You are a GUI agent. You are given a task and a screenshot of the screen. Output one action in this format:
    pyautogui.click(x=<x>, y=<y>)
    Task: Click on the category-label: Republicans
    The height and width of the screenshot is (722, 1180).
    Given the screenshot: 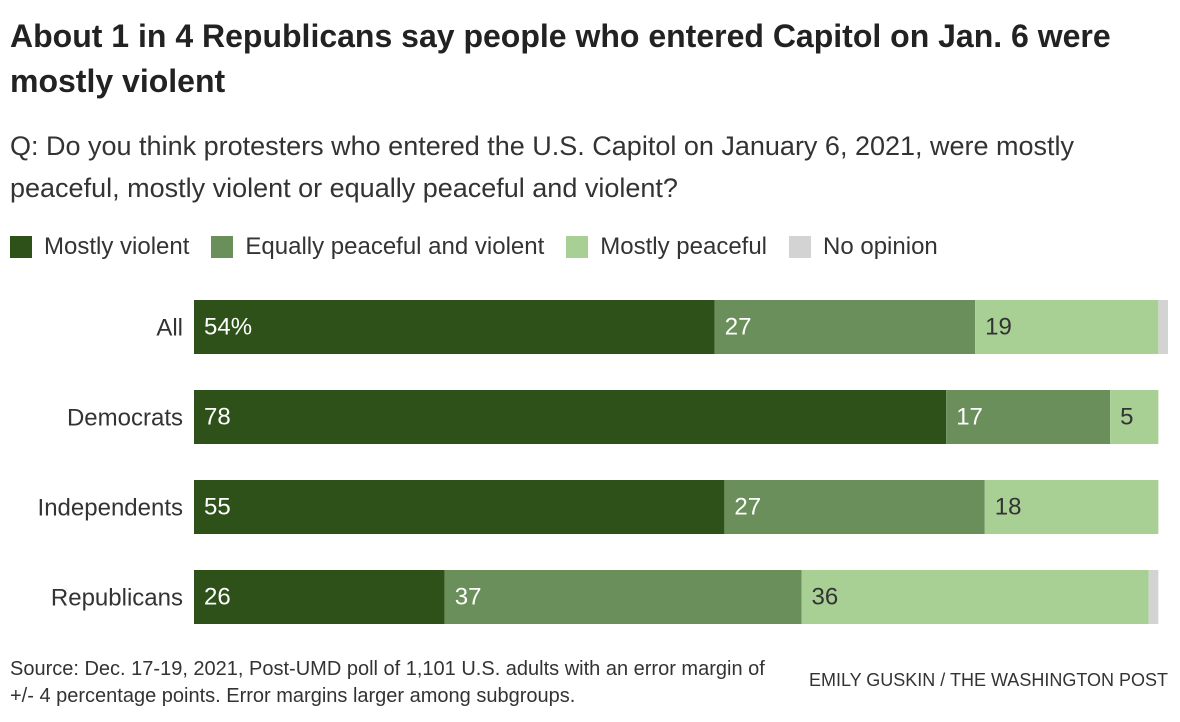 What is the action you would take?
    pyautogui.click(x=117, y=597)
    